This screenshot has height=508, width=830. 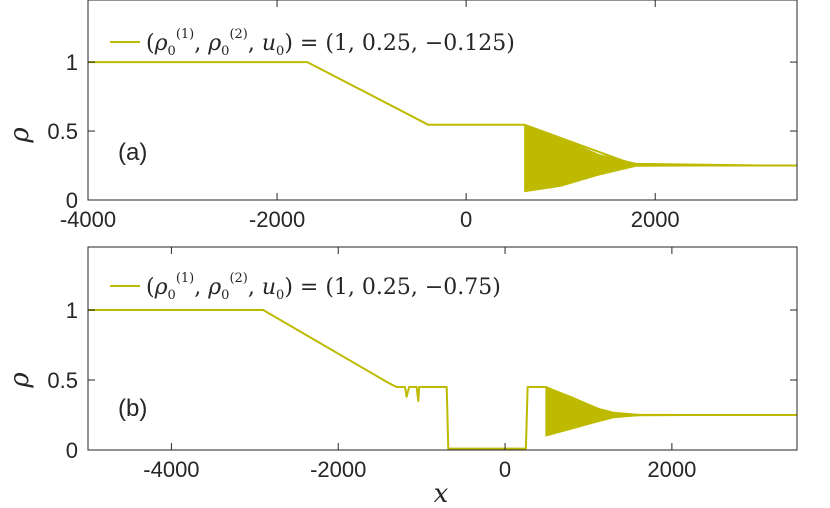 I want to click on legend-box-b, so click(x=335, y=286).